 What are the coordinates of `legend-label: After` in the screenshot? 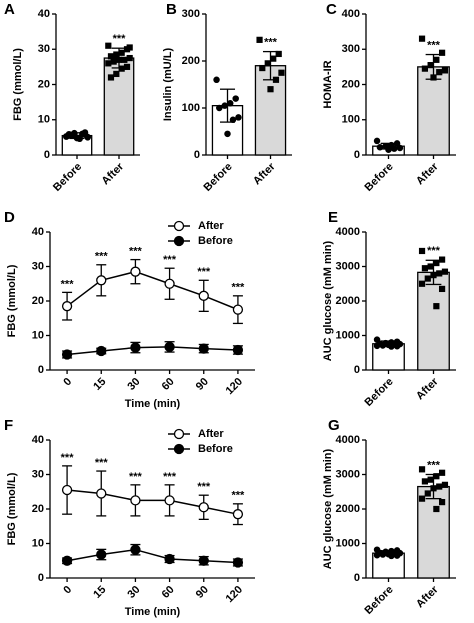 It's located at (211, 226).